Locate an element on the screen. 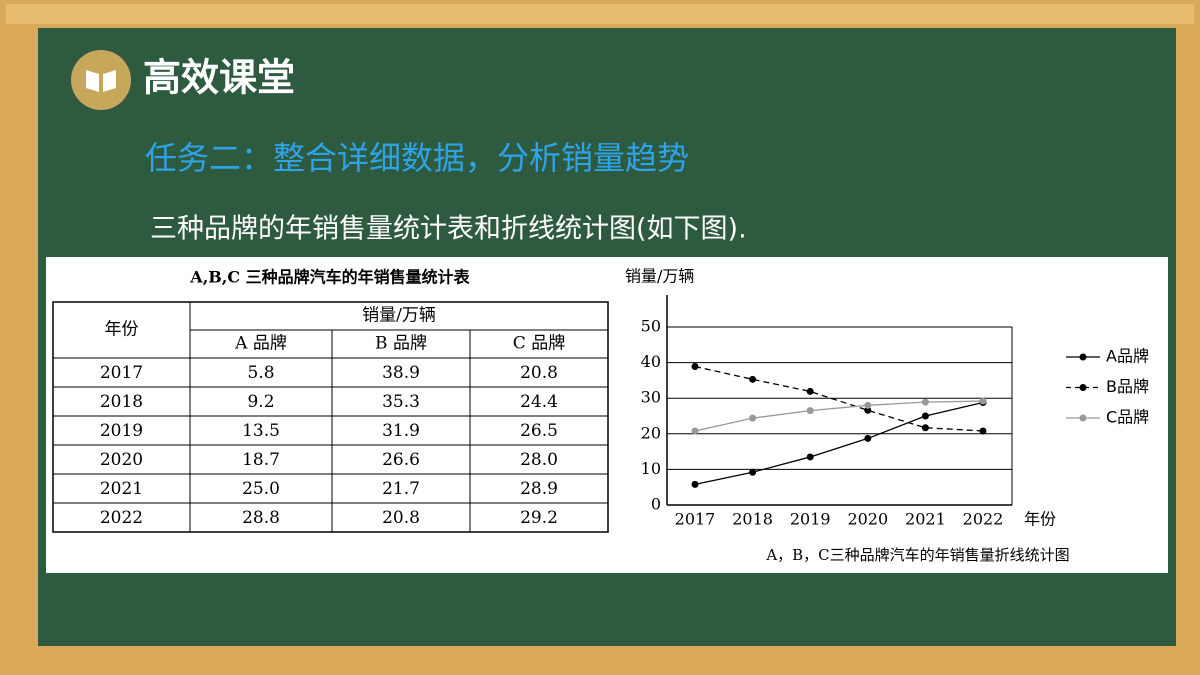 This screenshot has width=1200, height=675. table-cell: 25.0 is located at coordinates (261, 489).